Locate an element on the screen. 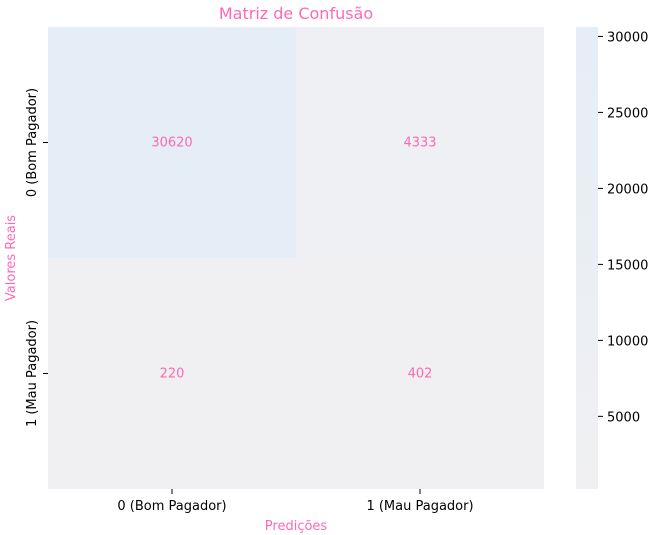 The image size is (666, 535). cell-value-label: 4333 is located at coordinates (419, 143).